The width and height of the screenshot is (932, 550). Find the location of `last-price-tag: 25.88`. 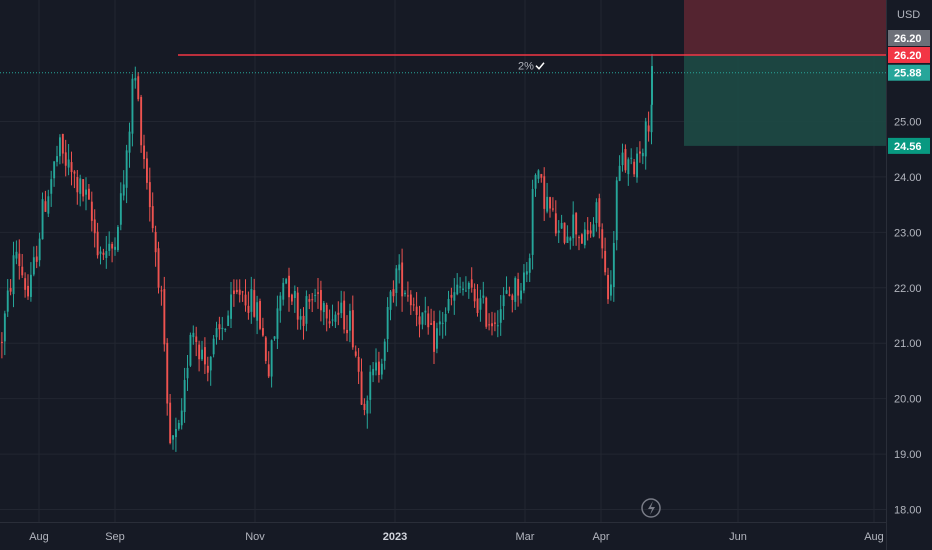

last-price-tag: 25.88 is located at coordinates (908, 74).